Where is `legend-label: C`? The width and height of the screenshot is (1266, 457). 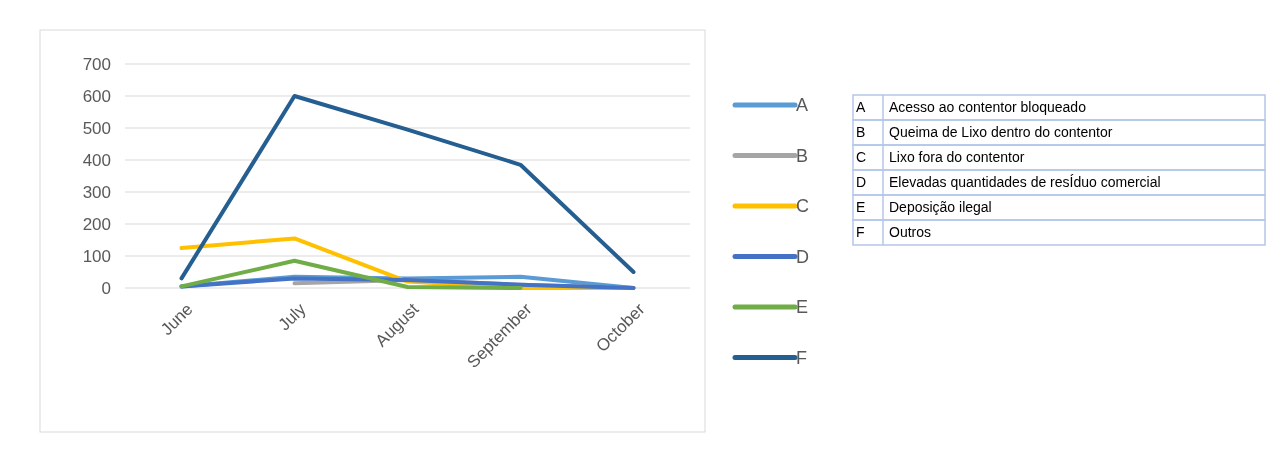 legend-label: C is located at coordinates (802, 206).